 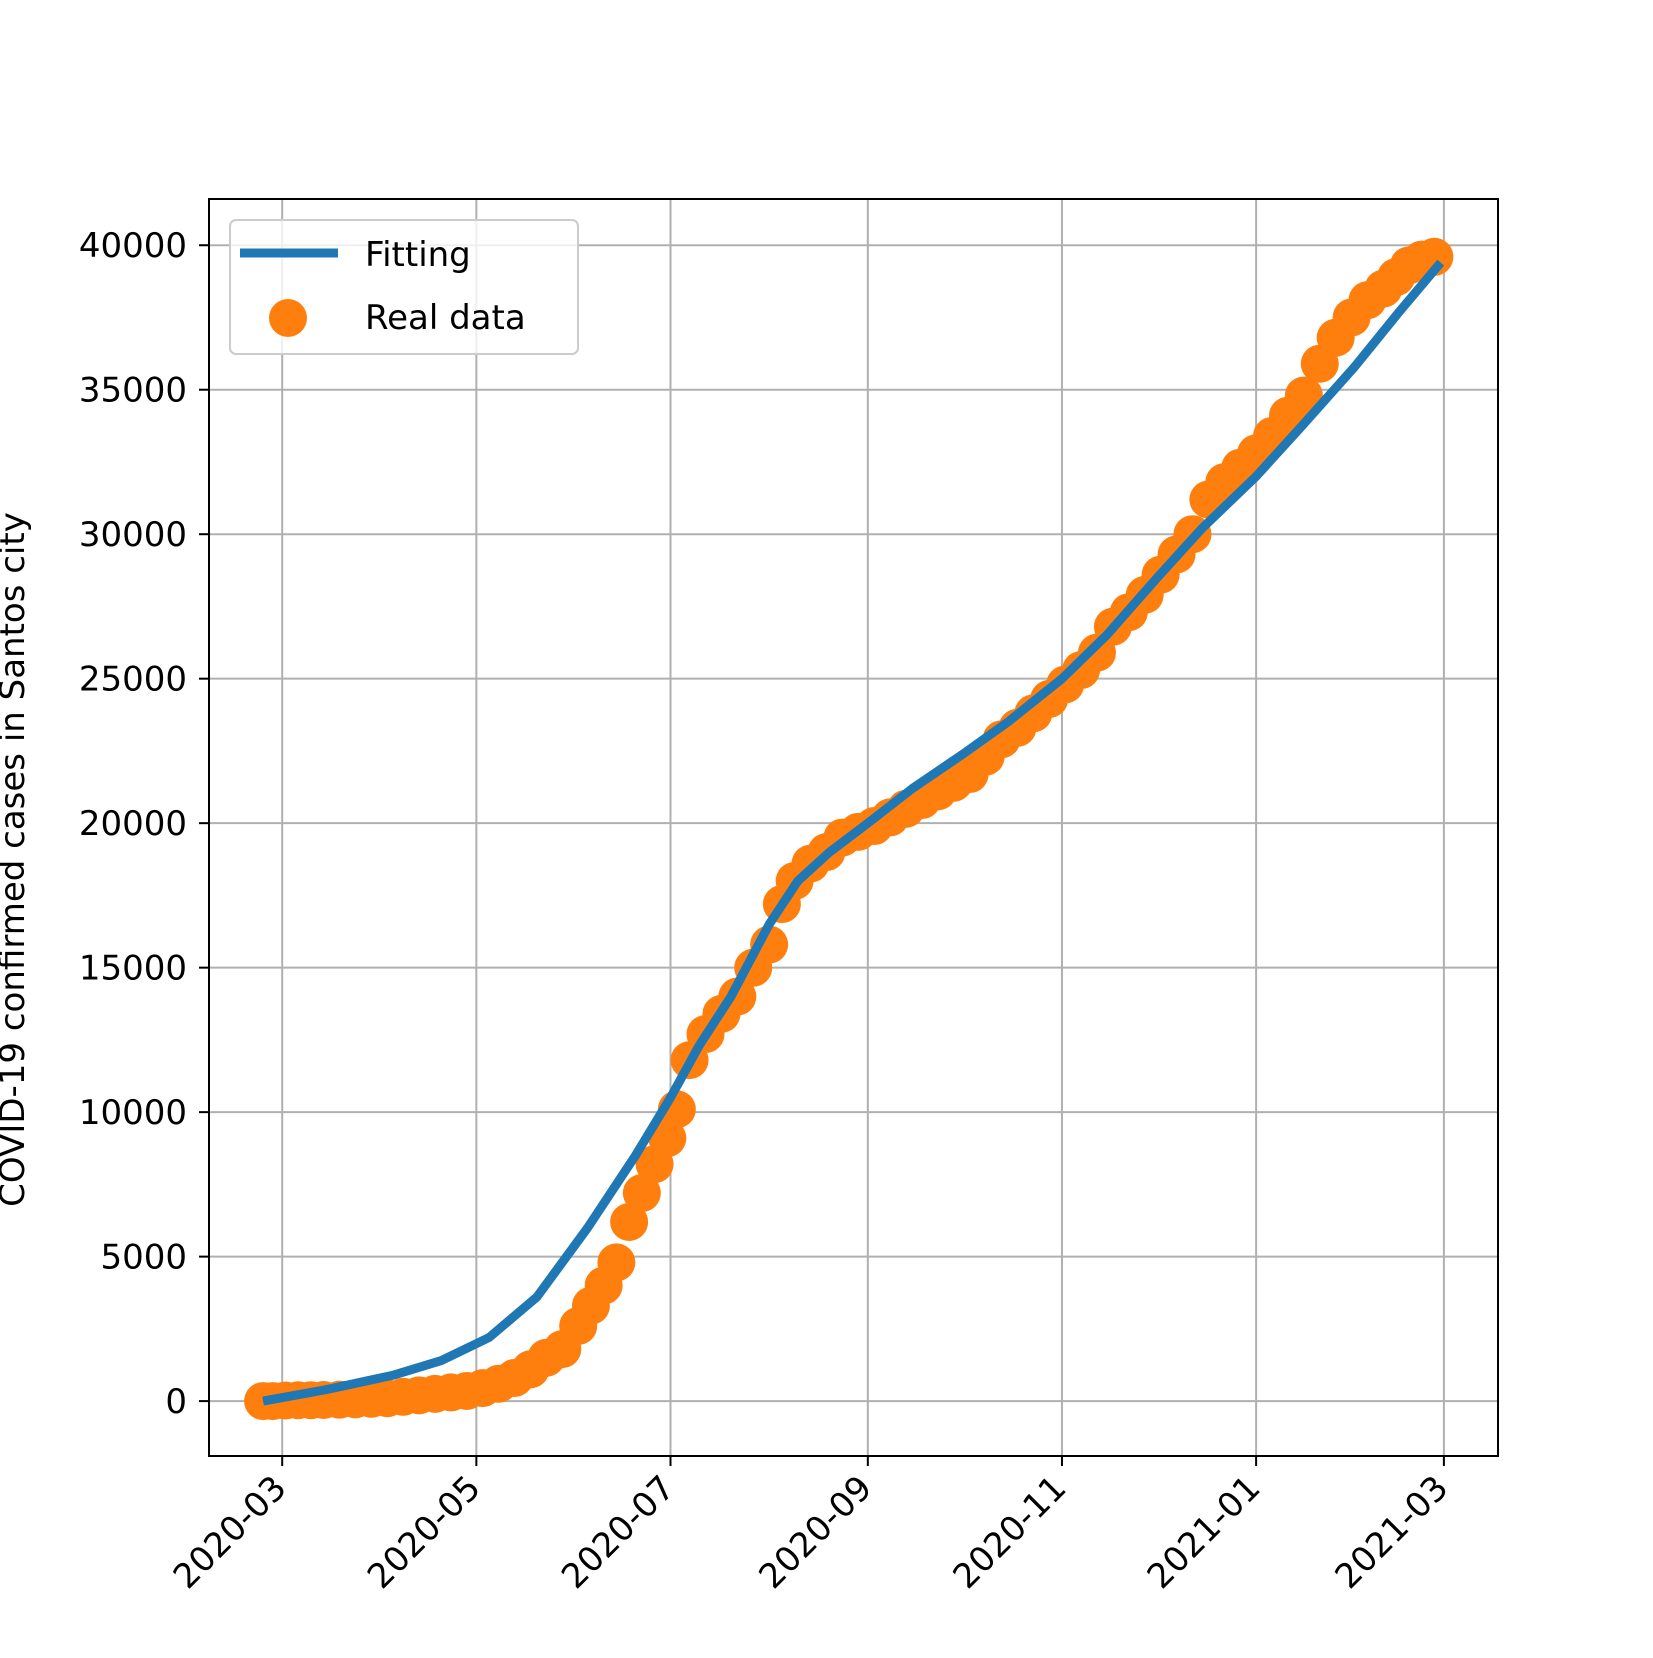 I want to click on y-axis-label: COVID-19 confirmed cases in Santos city, so click(x=16, y=859).